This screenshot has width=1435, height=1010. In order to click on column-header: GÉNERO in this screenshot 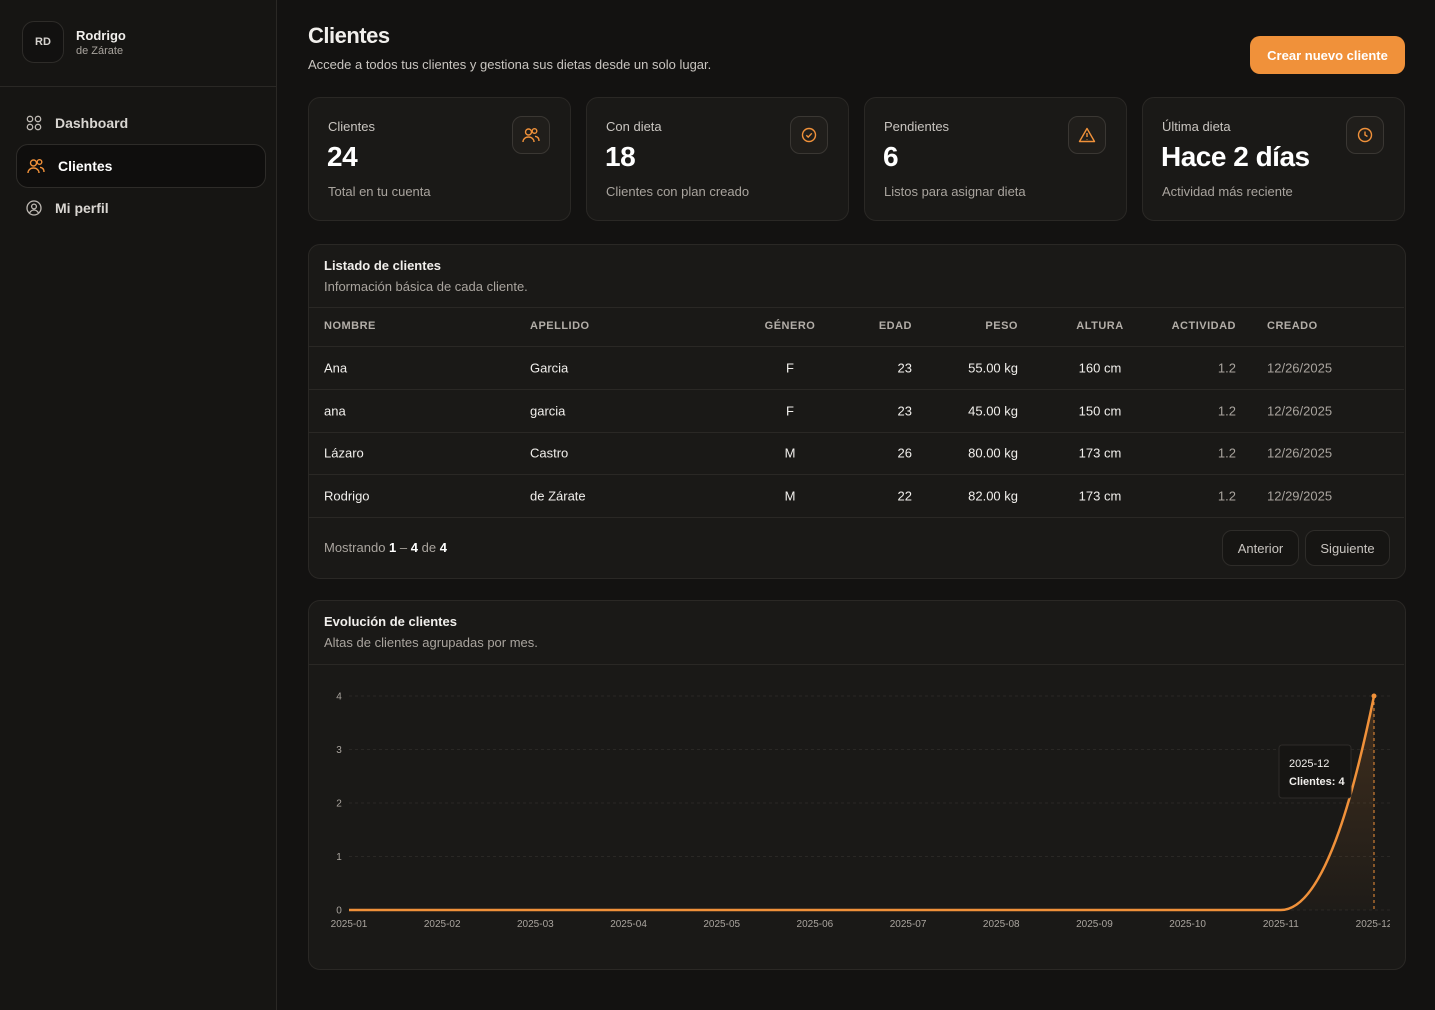, I will do `click(790, 326)`.